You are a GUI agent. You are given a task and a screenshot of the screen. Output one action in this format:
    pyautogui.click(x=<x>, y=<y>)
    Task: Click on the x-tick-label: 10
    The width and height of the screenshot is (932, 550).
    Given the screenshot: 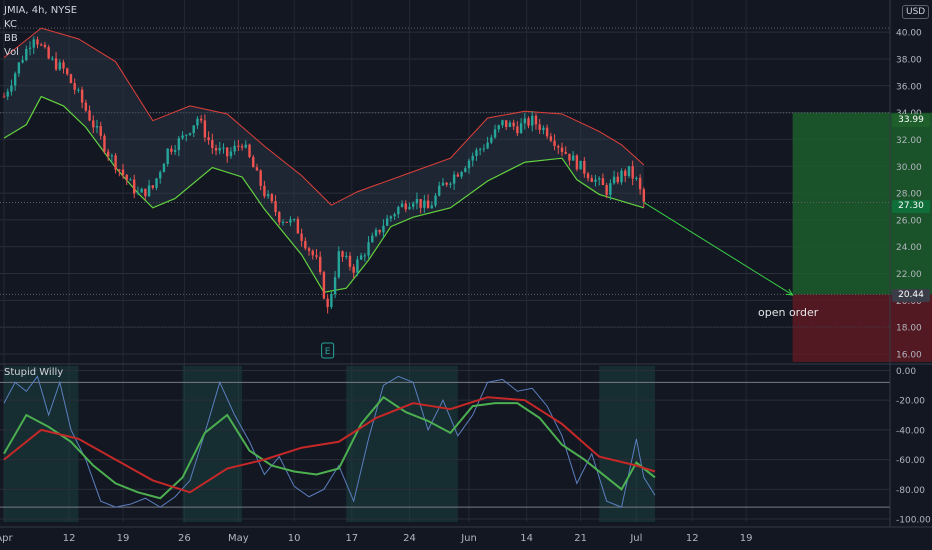 What is the action you would take?
    pyautogui.click(x=294, y=538)
    